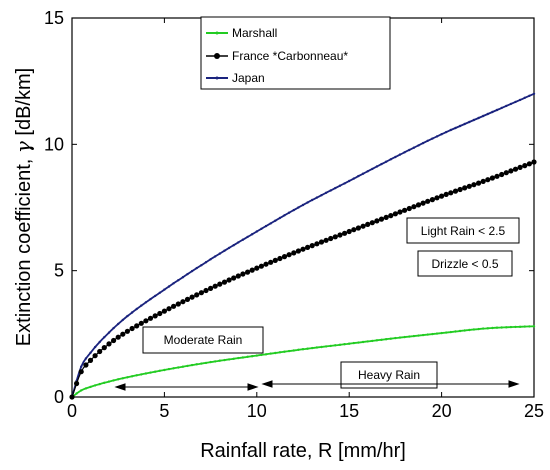 The height and width of the screenshot is (470, 550). I want to click on legend-marker-japan, so click(217, 78).